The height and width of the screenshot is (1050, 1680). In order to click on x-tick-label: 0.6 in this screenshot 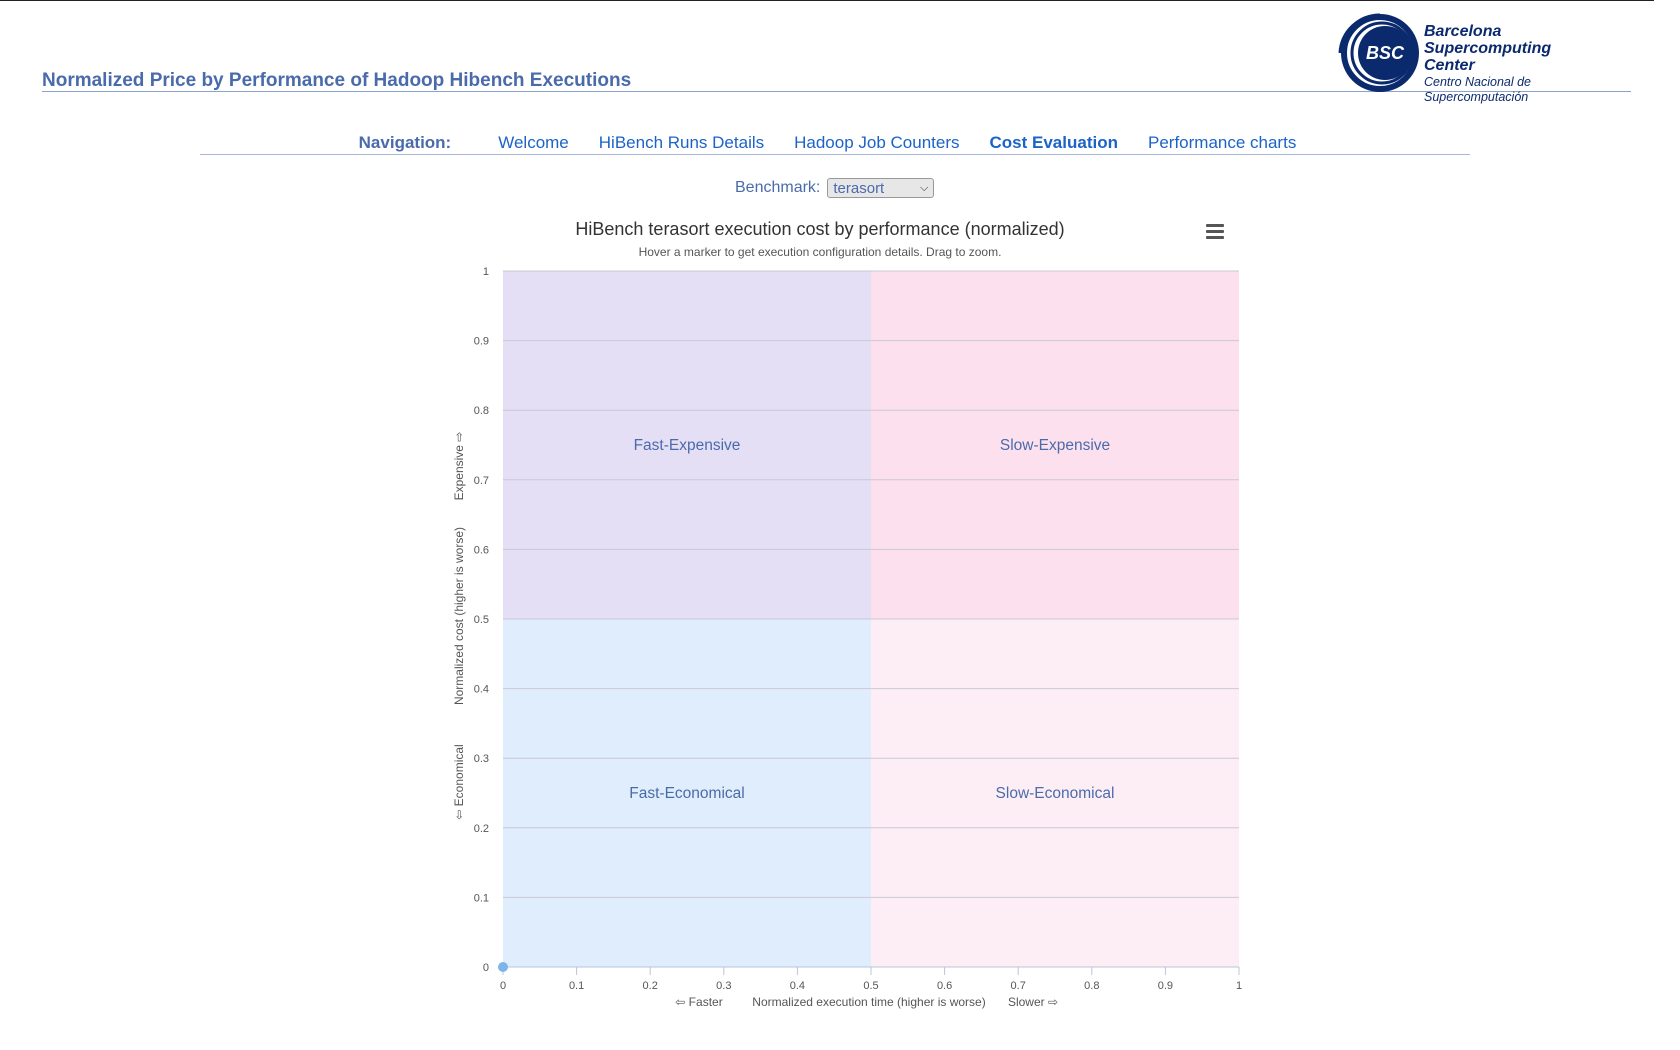, I will do `click(944, 986)`.